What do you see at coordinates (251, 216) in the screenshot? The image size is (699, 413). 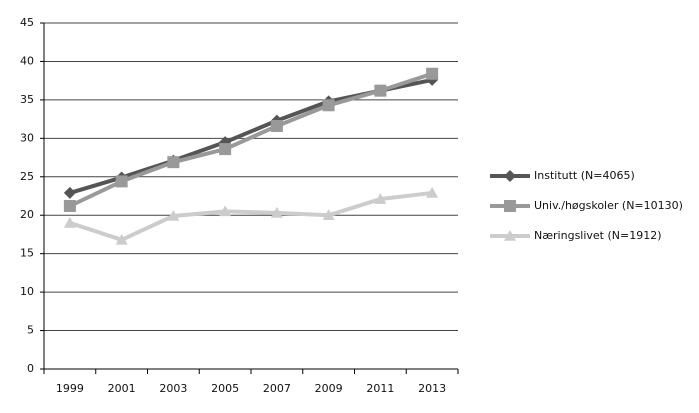 I see `series-line` at bounding box center [251, 216].